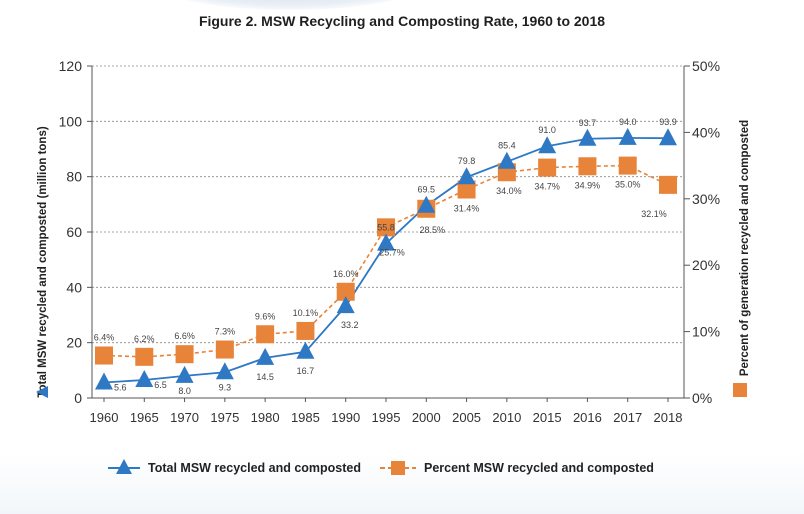 The width and height of the screenshot is (804, 514). I want to click on total-data-label: 93.9, so click(668, 122).